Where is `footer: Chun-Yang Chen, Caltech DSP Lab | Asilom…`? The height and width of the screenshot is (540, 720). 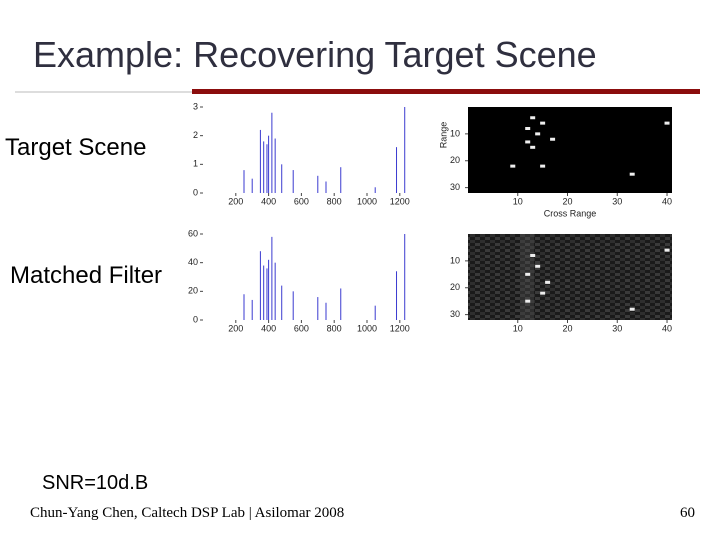
footer: Chun-Yang Chen, Caltech DSP Lab | Asilom… is located at coordinates (187, 513).